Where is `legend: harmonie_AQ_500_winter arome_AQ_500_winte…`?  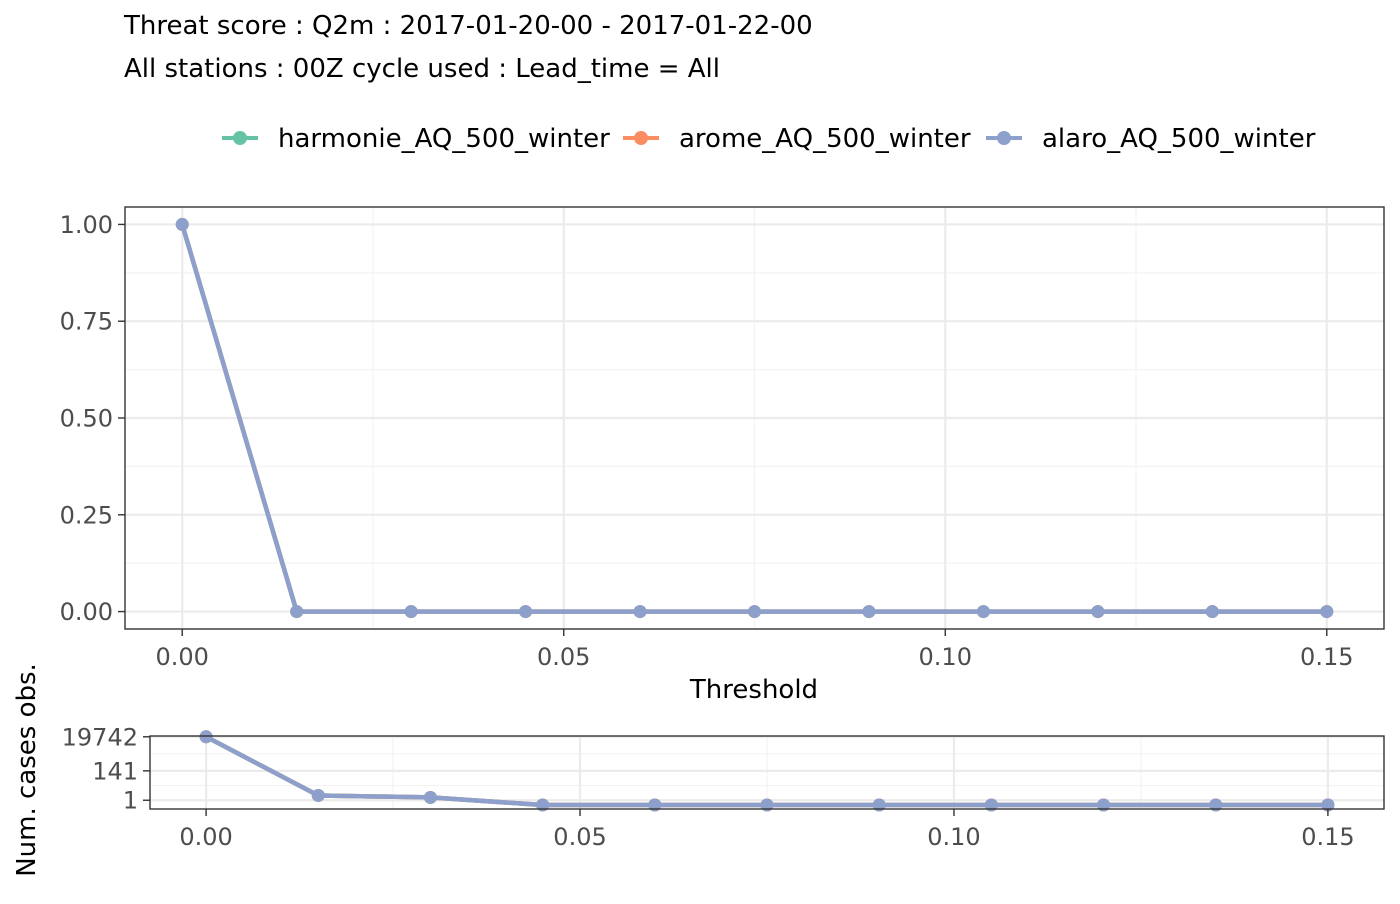
legend: harmonie_AQ_500_winter arome_AQ_500_winte… is located at coordinates (769, 139).